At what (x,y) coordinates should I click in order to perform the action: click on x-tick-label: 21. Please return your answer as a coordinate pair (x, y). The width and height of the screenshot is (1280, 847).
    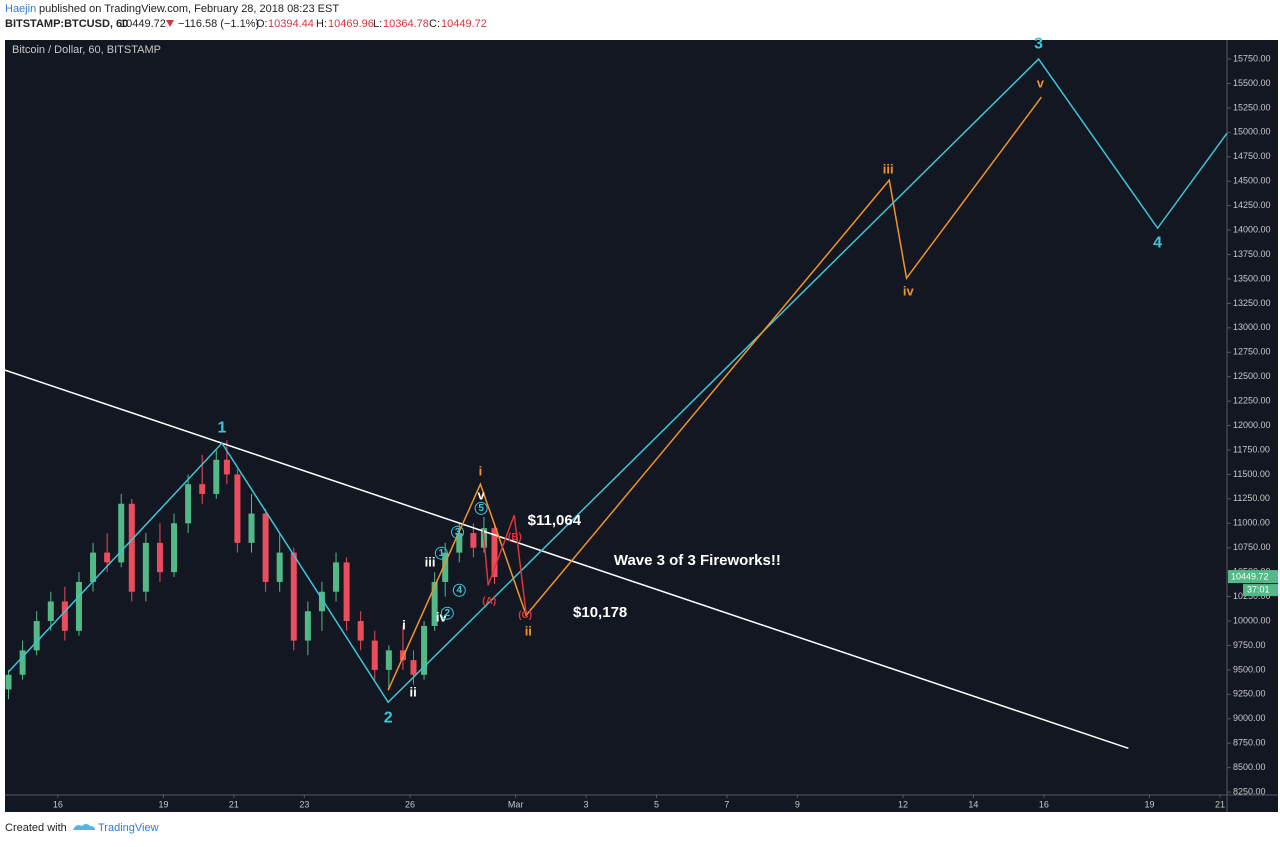
    Looking at the image, I should click on (1220, 804).